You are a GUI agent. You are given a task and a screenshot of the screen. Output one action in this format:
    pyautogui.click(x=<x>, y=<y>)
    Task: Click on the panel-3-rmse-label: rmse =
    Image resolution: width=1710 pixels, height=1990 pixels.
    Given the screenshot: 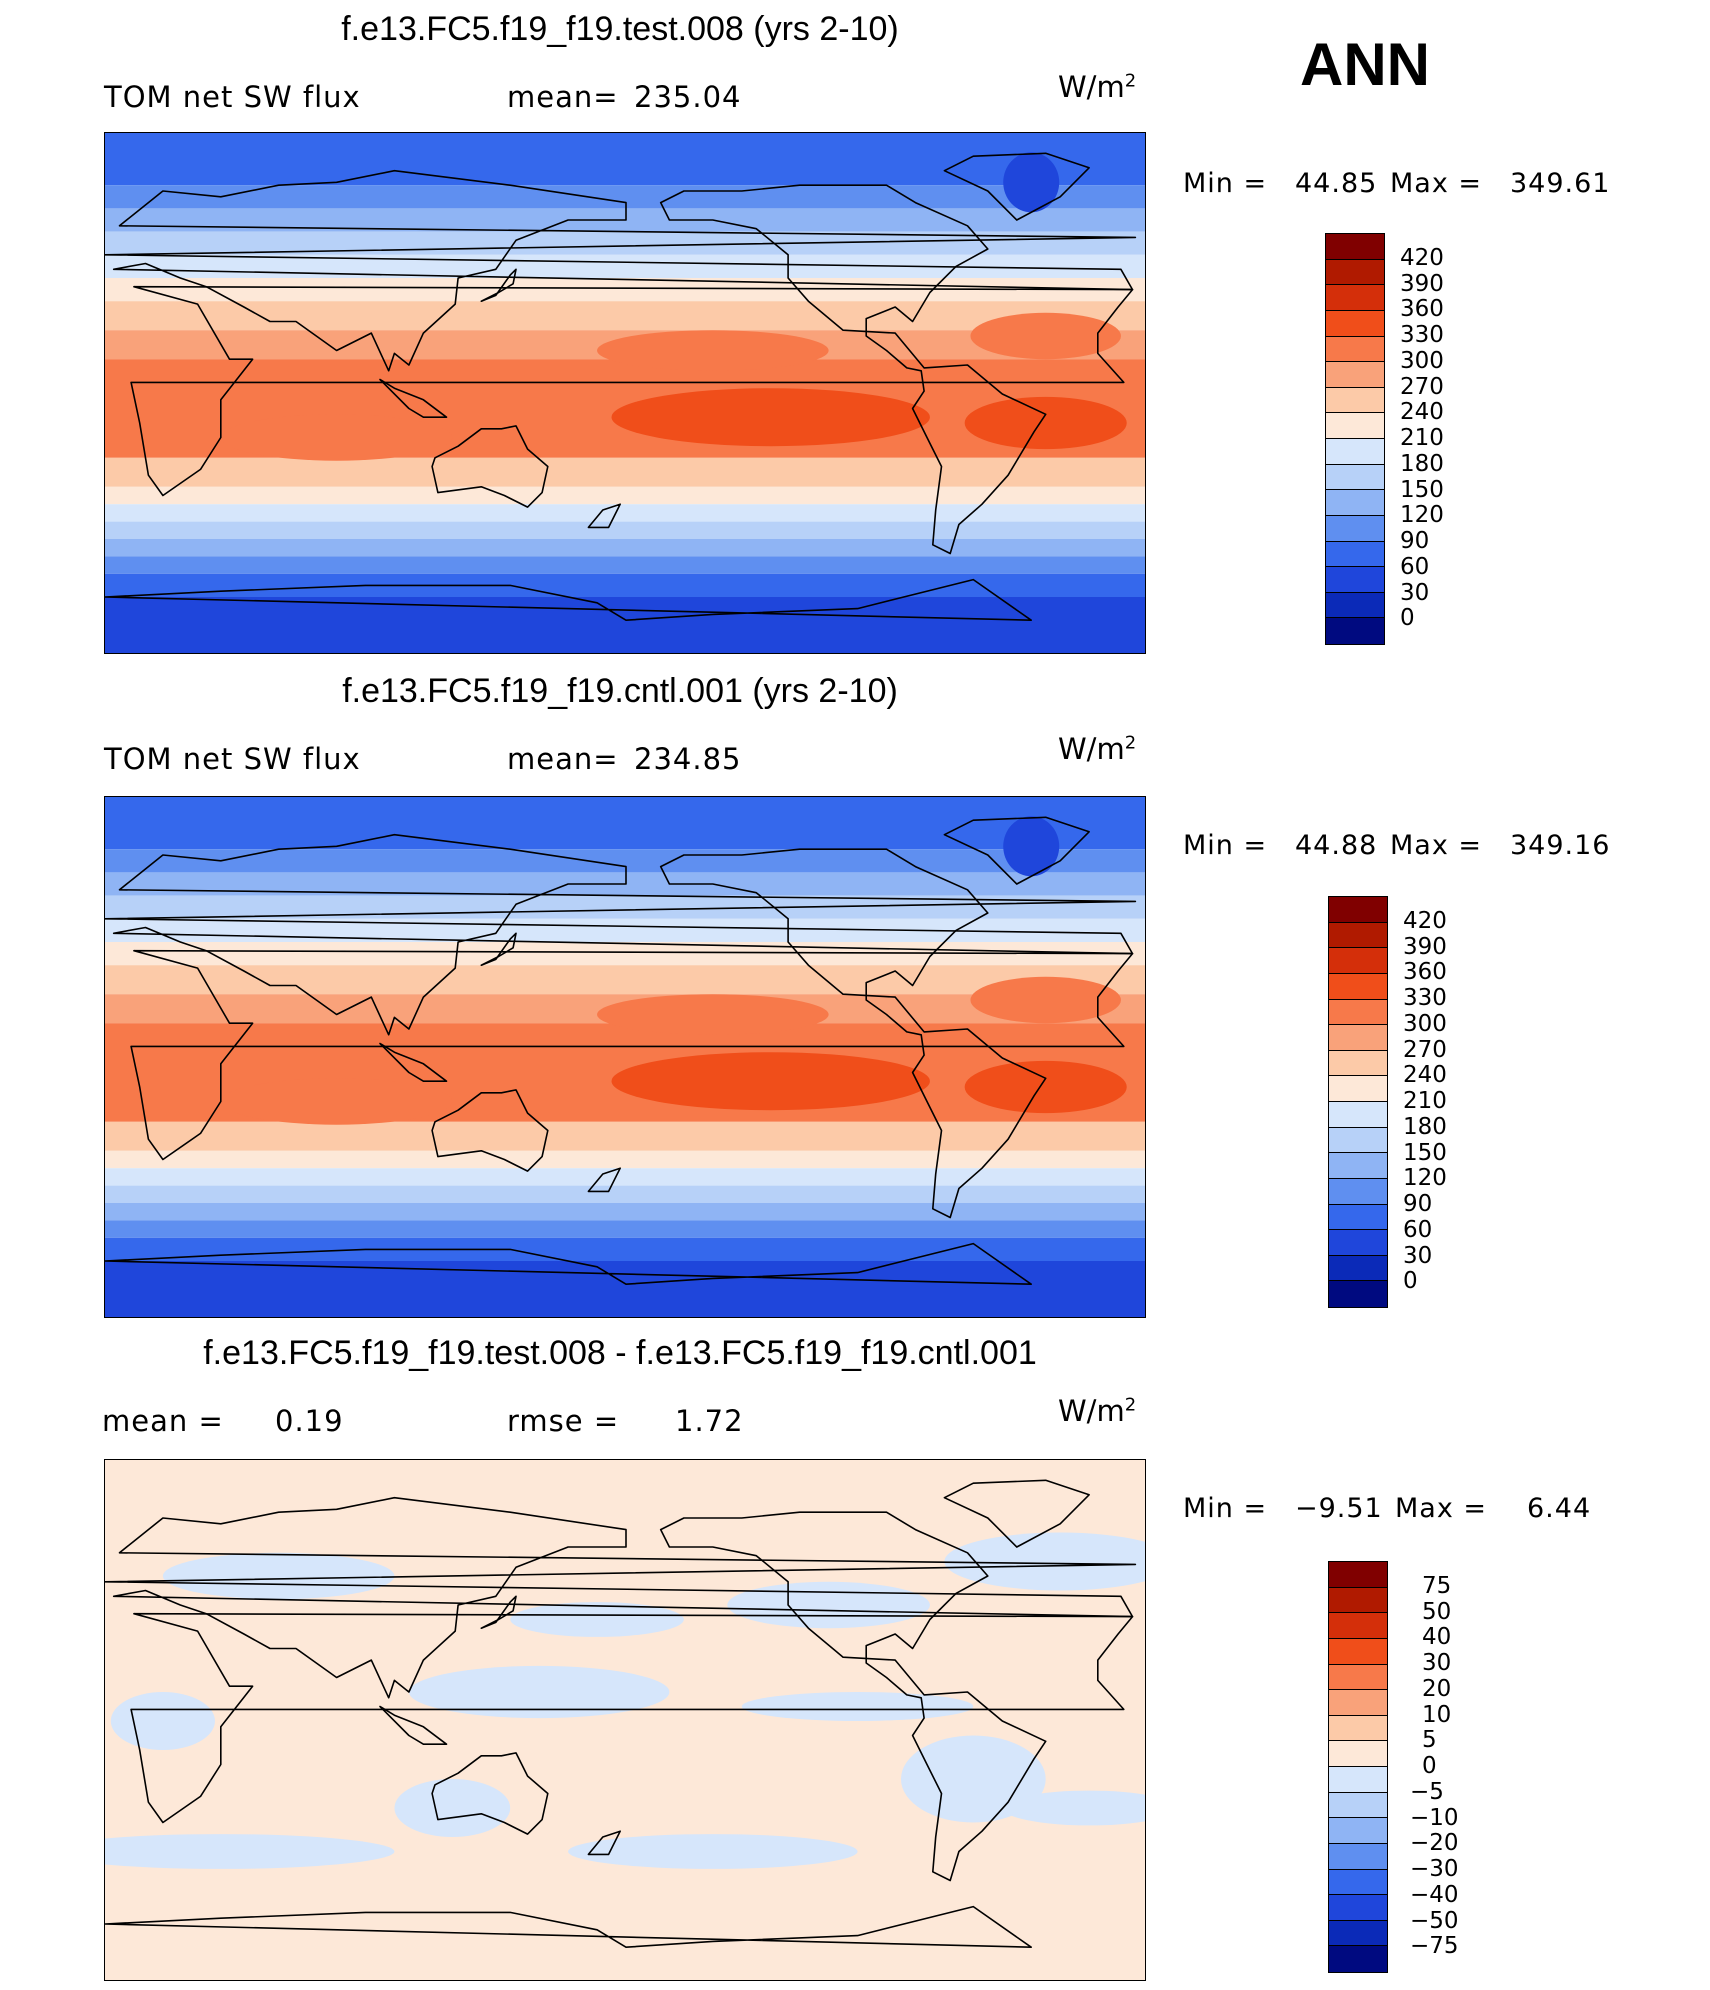 What is the action you would take?
    pyautogui.click(x=563, y=1421)
    